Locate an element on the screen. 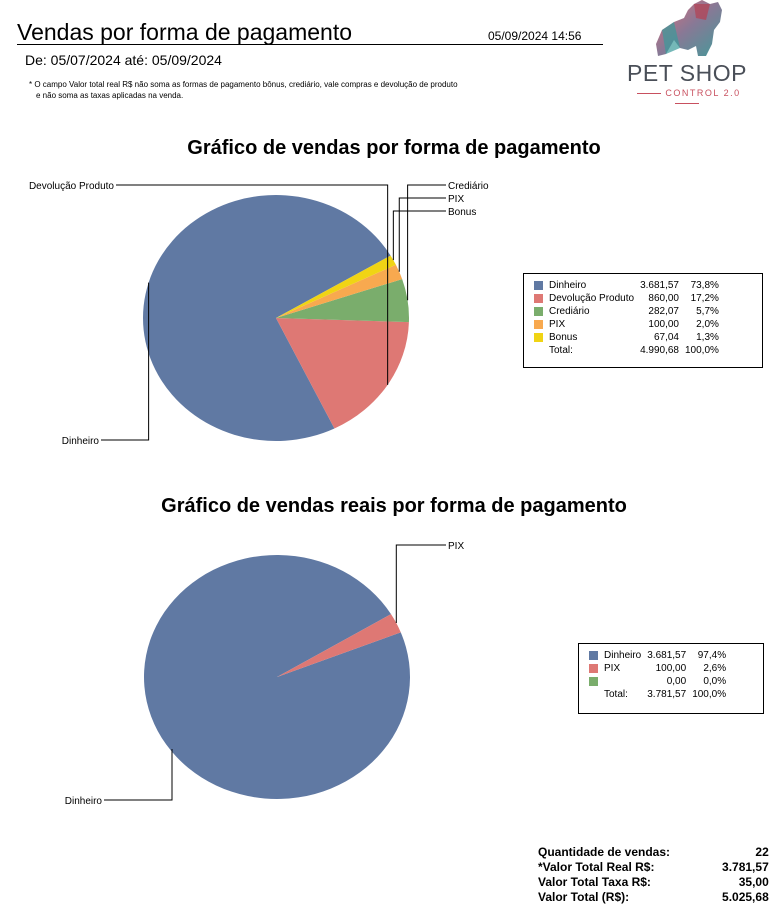 This screenshot has width=782, height=907. legend1-row: PIX 100,00 2,0% is located at coordinates (626, 324).